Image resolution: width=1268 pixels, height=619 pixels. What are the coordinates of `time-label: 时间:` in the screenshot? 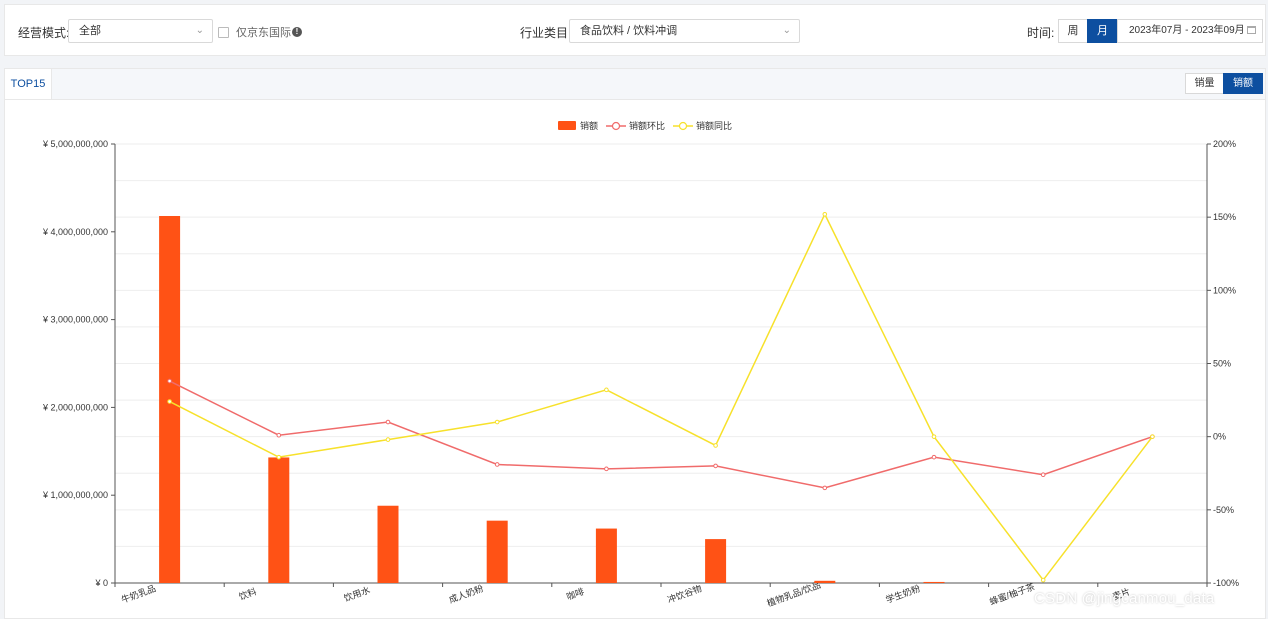 It's located at (1041, 33).